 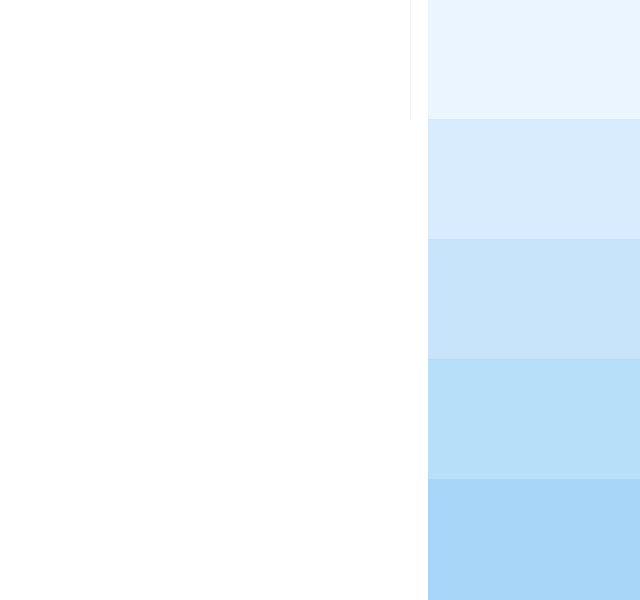 I want to click on vertical-divider, so click(x=410, y=60).